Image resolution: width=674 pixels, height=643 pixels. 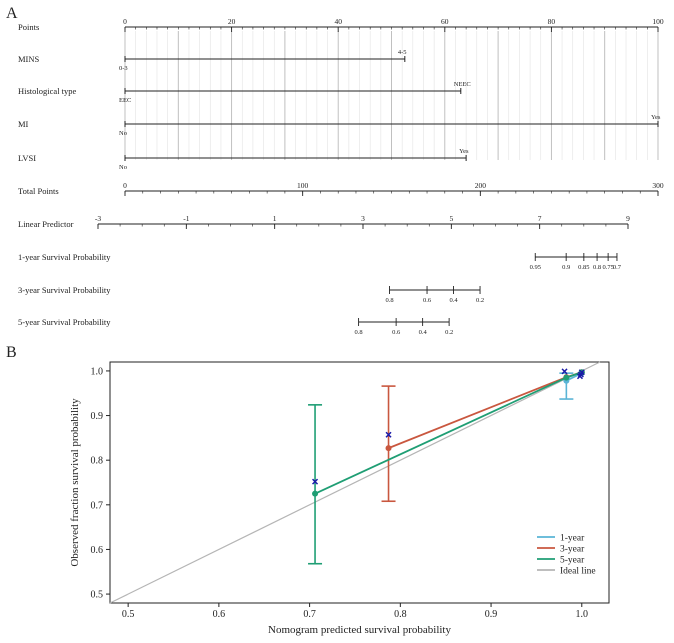 I want to click on x-tick-label: 1.0, so click(x=582, y=614).